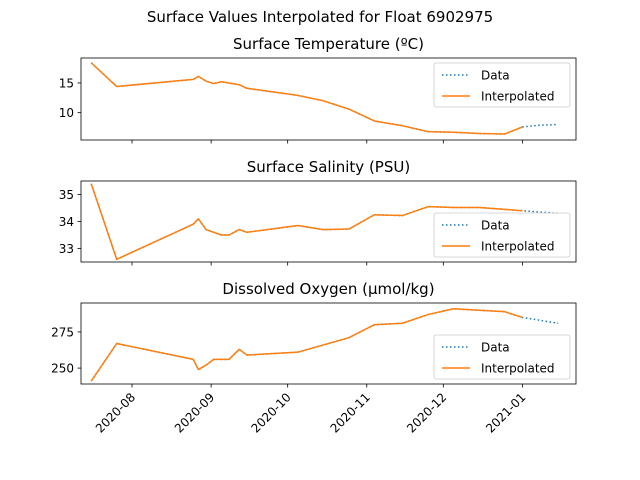  What do you see at coordinates (328, 44) in the screenshot?
I see `panel-title: Surface Temperature (ºC)` at bounding box center [328, 44].